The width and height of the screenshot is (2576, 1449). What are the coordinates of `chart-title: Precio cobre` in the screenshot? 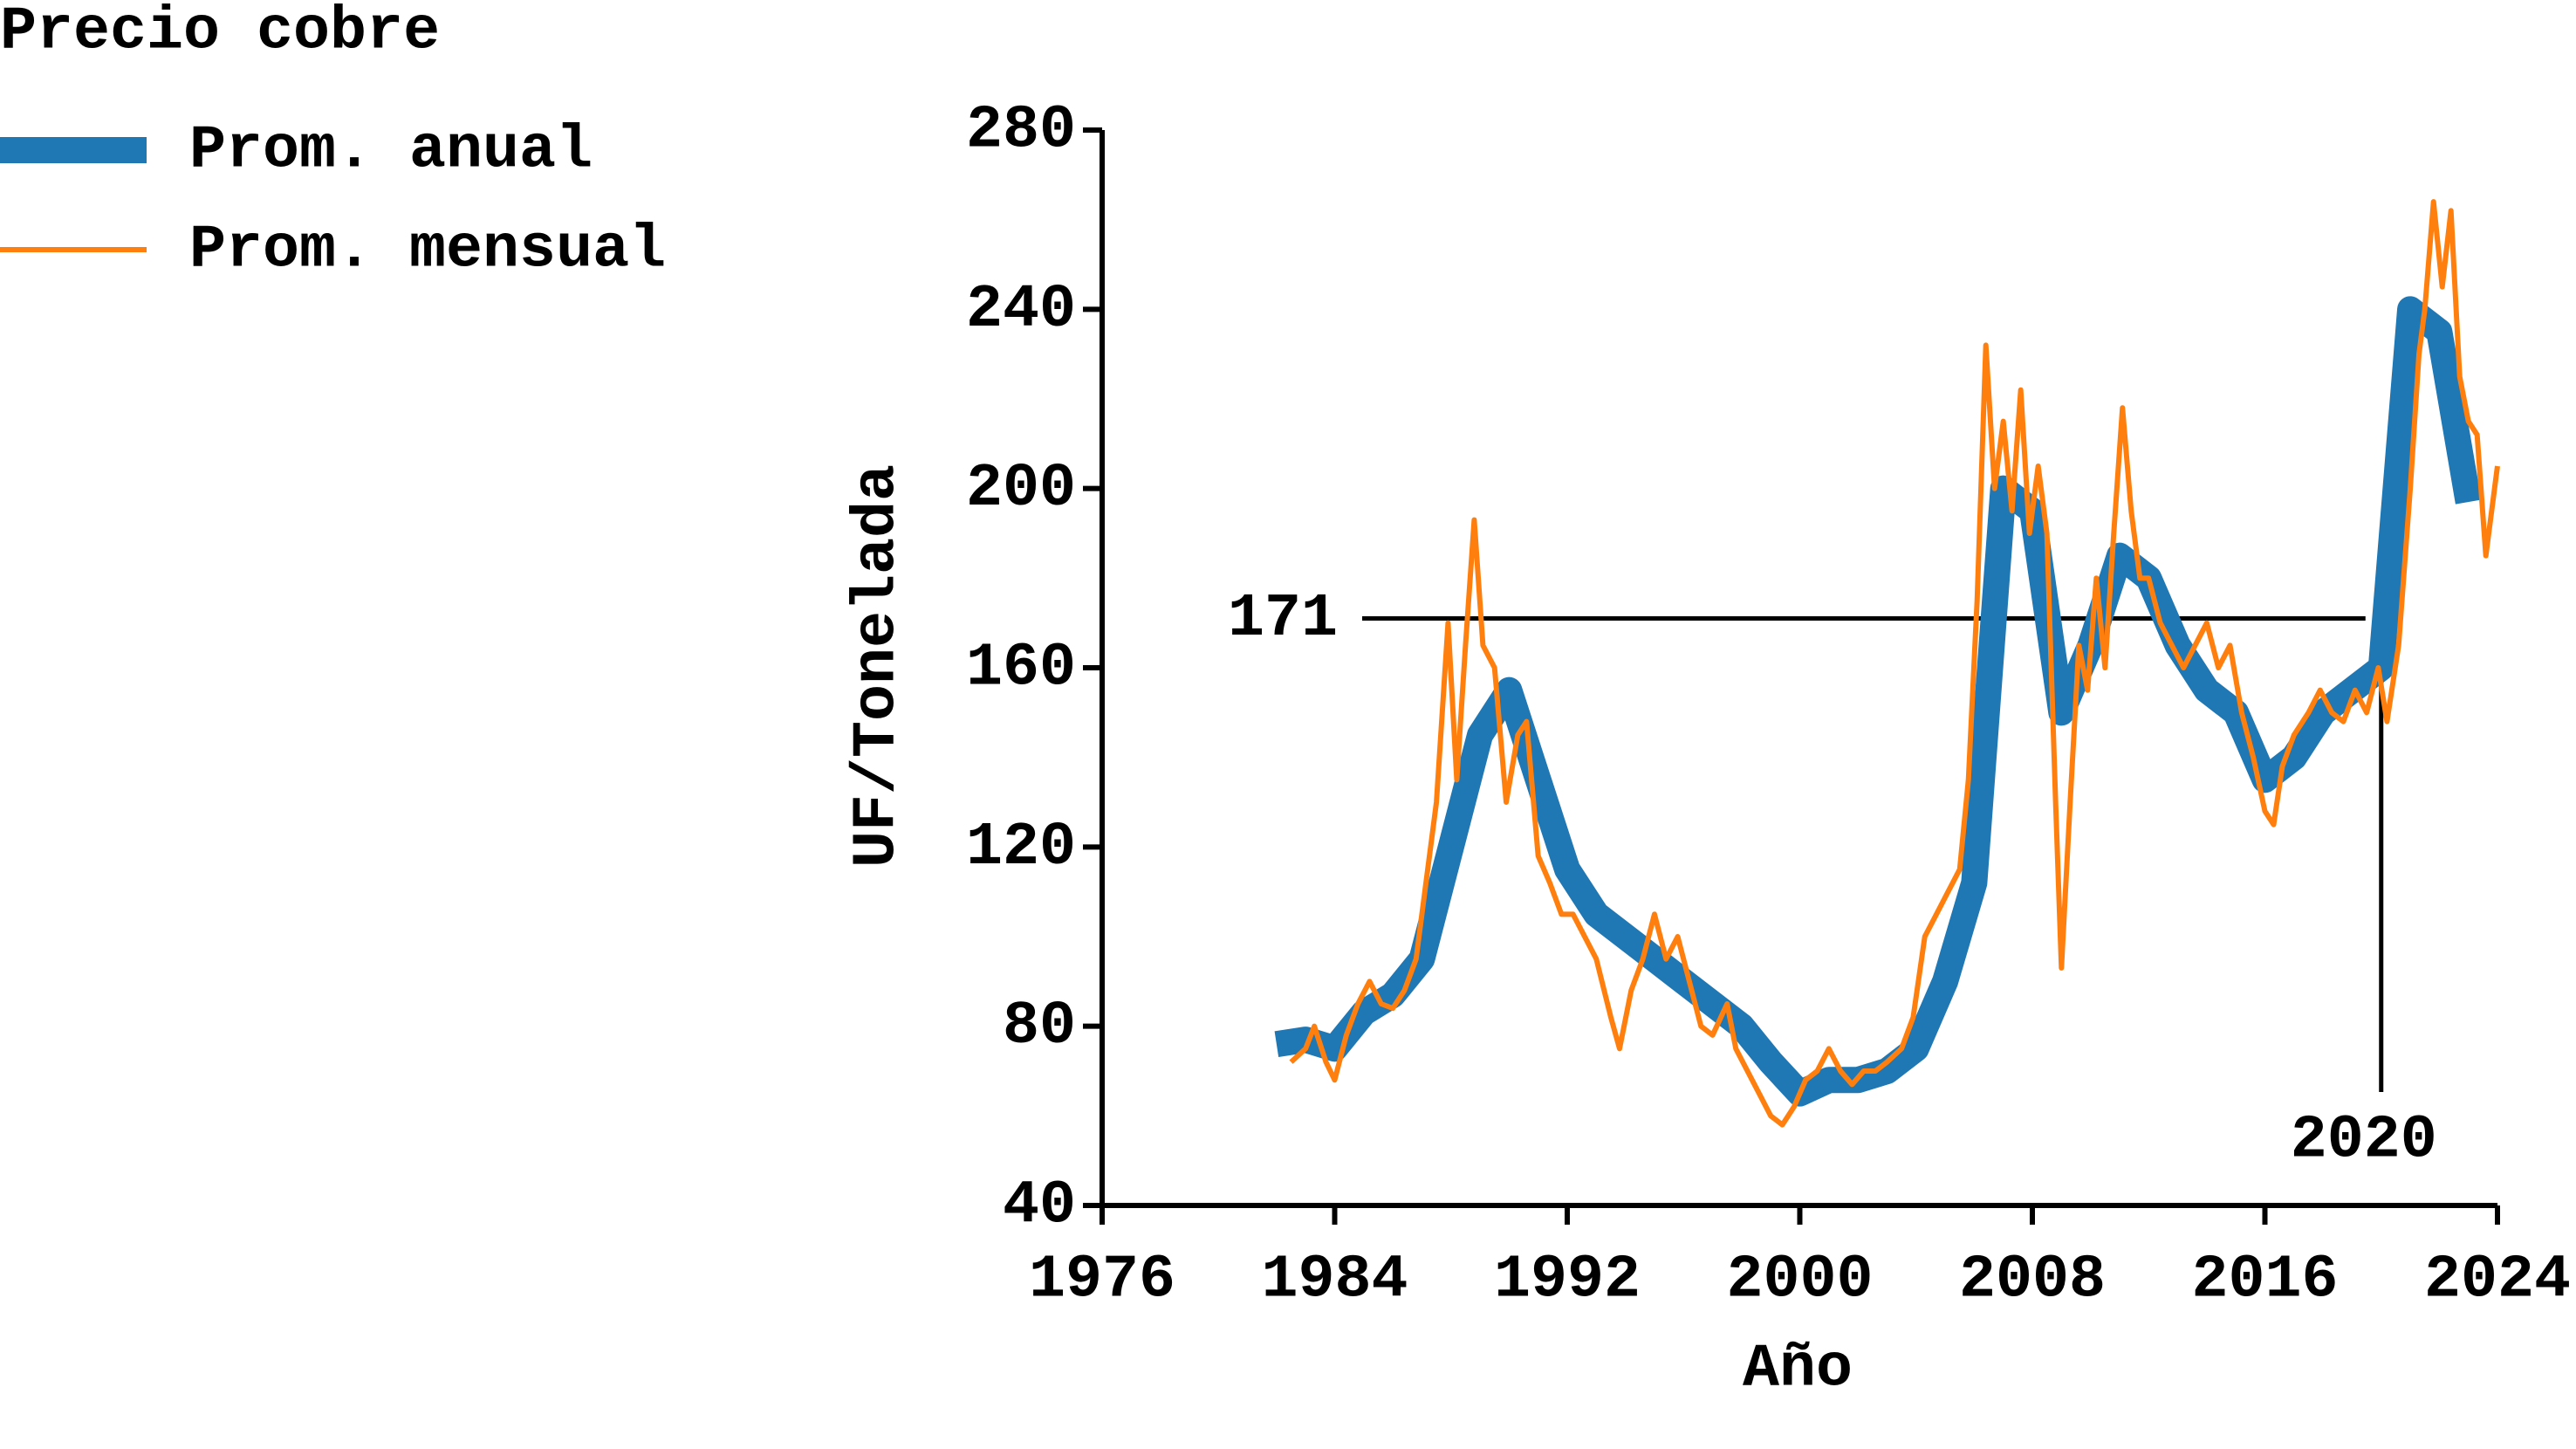 It's located at (220, 33).